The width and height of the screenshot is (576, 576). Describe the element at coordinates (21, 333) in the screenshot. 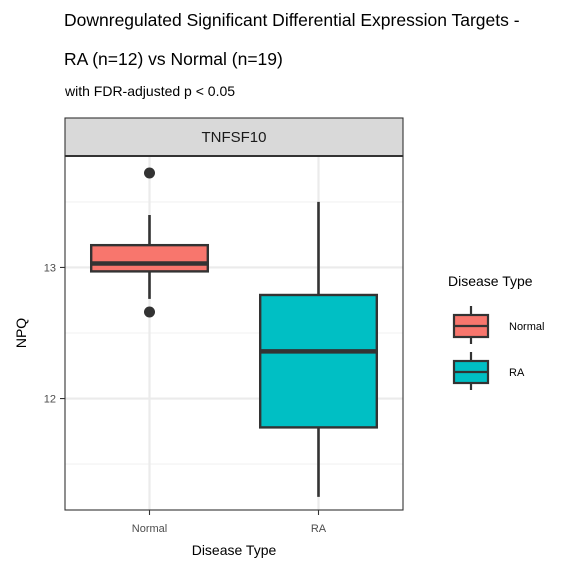

I see `y-axis-title: NPQ` at that location.